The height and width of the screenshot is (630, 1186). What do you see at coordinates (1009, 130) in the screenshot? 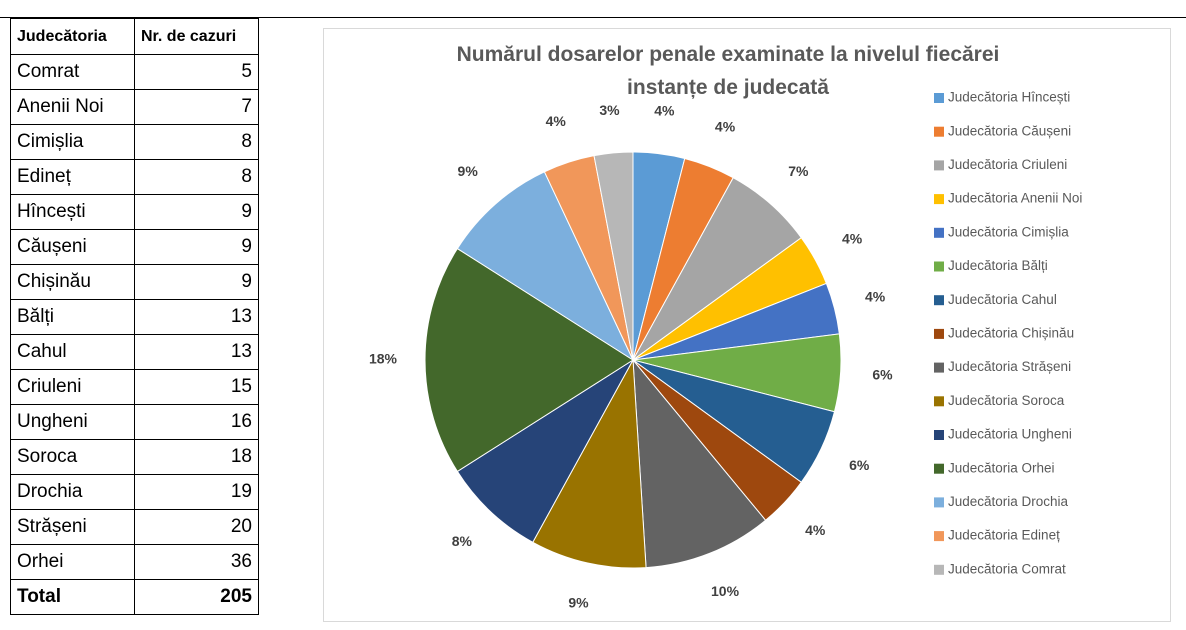
I see `legend-label: Judecătoria Căușeni` at bounding box center [1009, 130].